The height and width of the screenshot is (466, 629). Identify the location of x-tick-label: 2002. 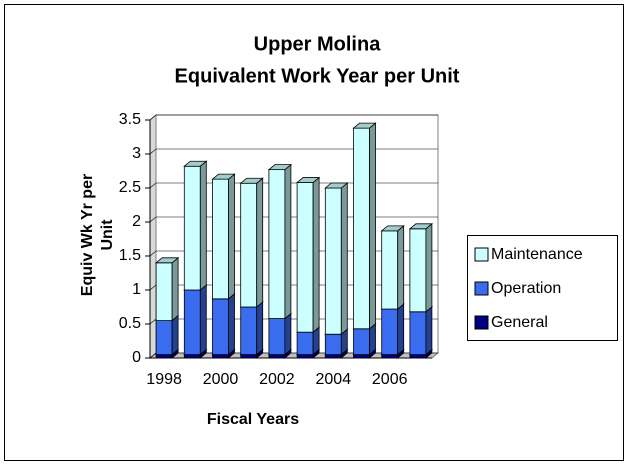
(277, 379).